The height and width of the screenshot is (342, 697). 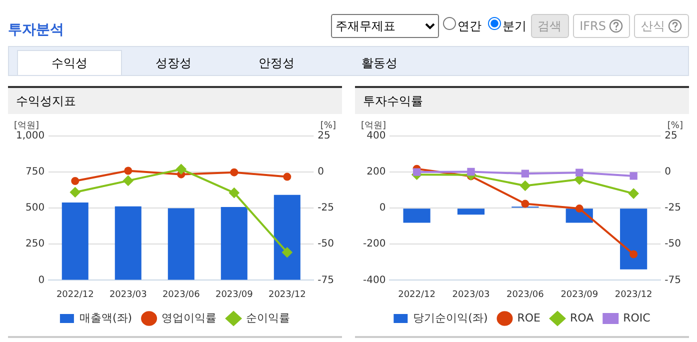 What do you see at coordinates (374, 280) in the screenshot?
I see `y-tick-label: -400` at bounding box center [374, 280].